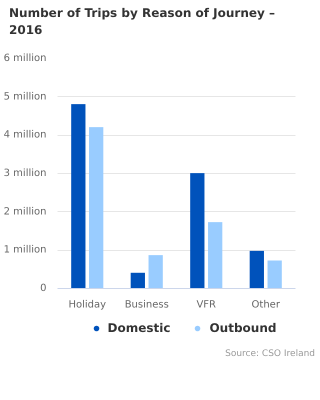 The width and height of the screenshot is (320, 400). I want to click on y-tick-label: 3 million, so click(25, 173).